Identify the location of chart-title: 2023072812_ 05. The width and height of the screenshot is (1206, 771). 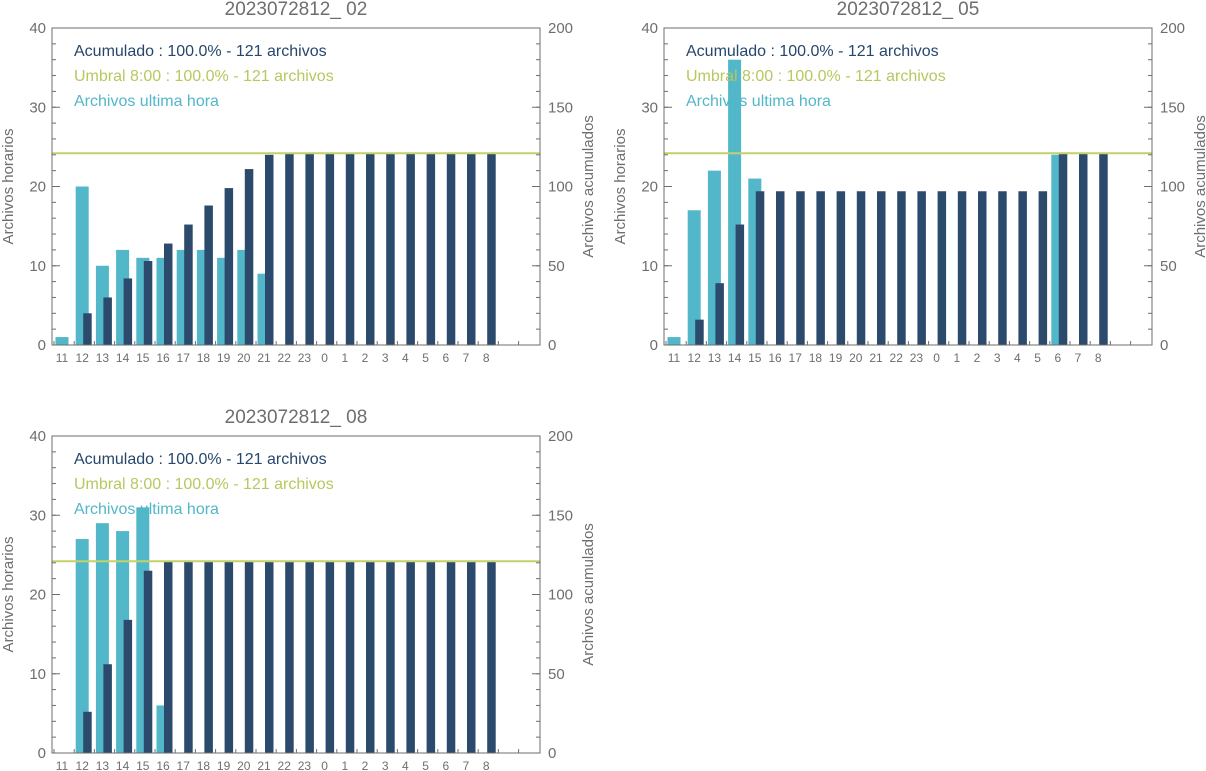
(908, 10).